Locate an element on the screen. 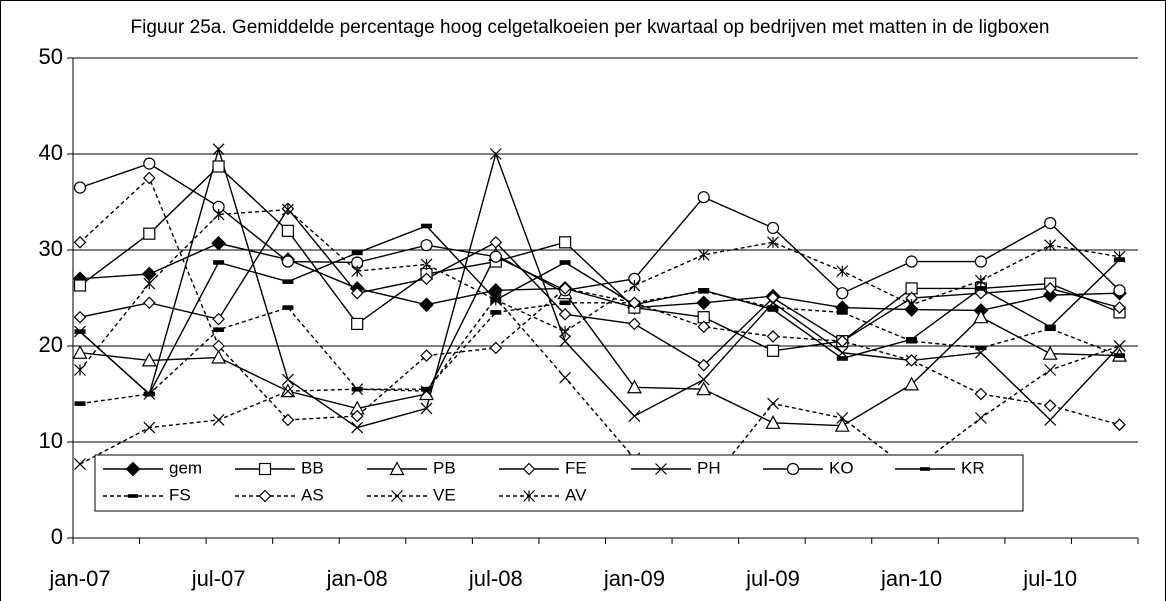  series-line is located at coordinates (599, 277).